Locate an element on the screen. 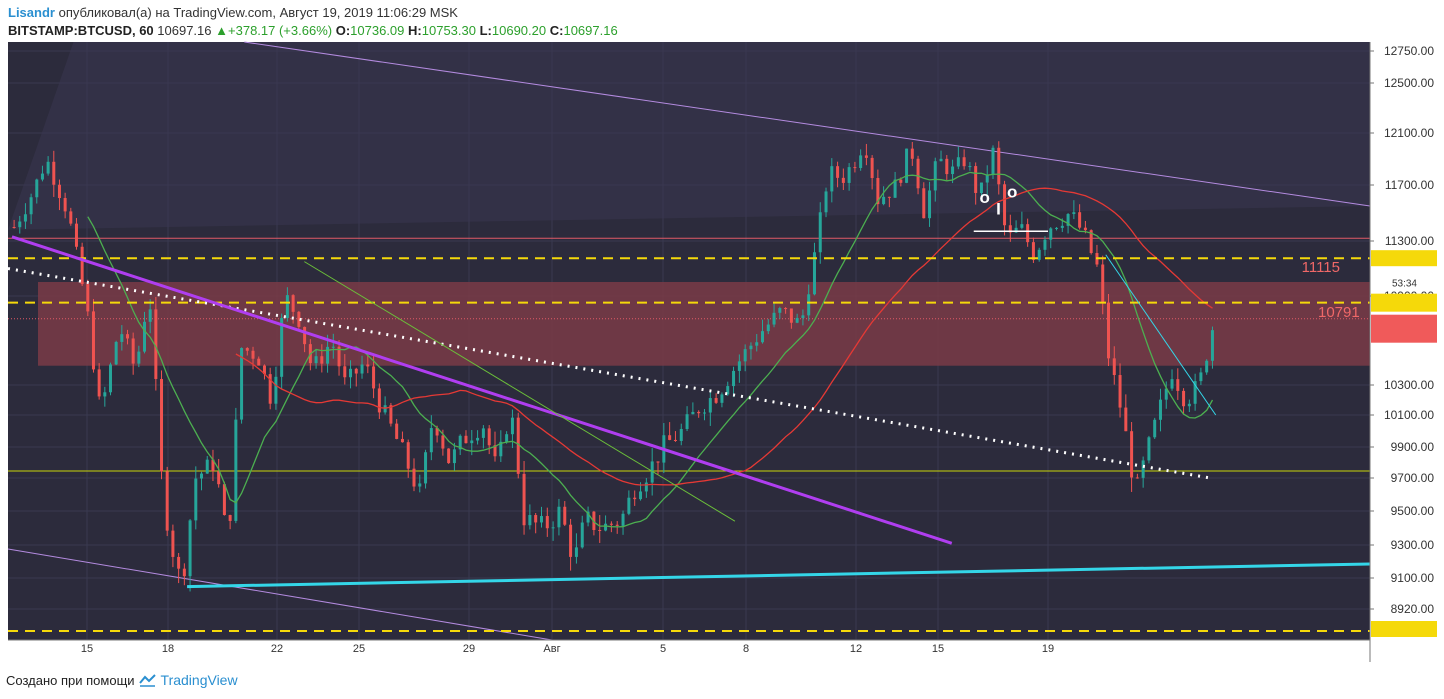 The height and width of the screenshot is (699, 1444). y-tick-label: 9100.00 is located at coordinates (1413, 578).